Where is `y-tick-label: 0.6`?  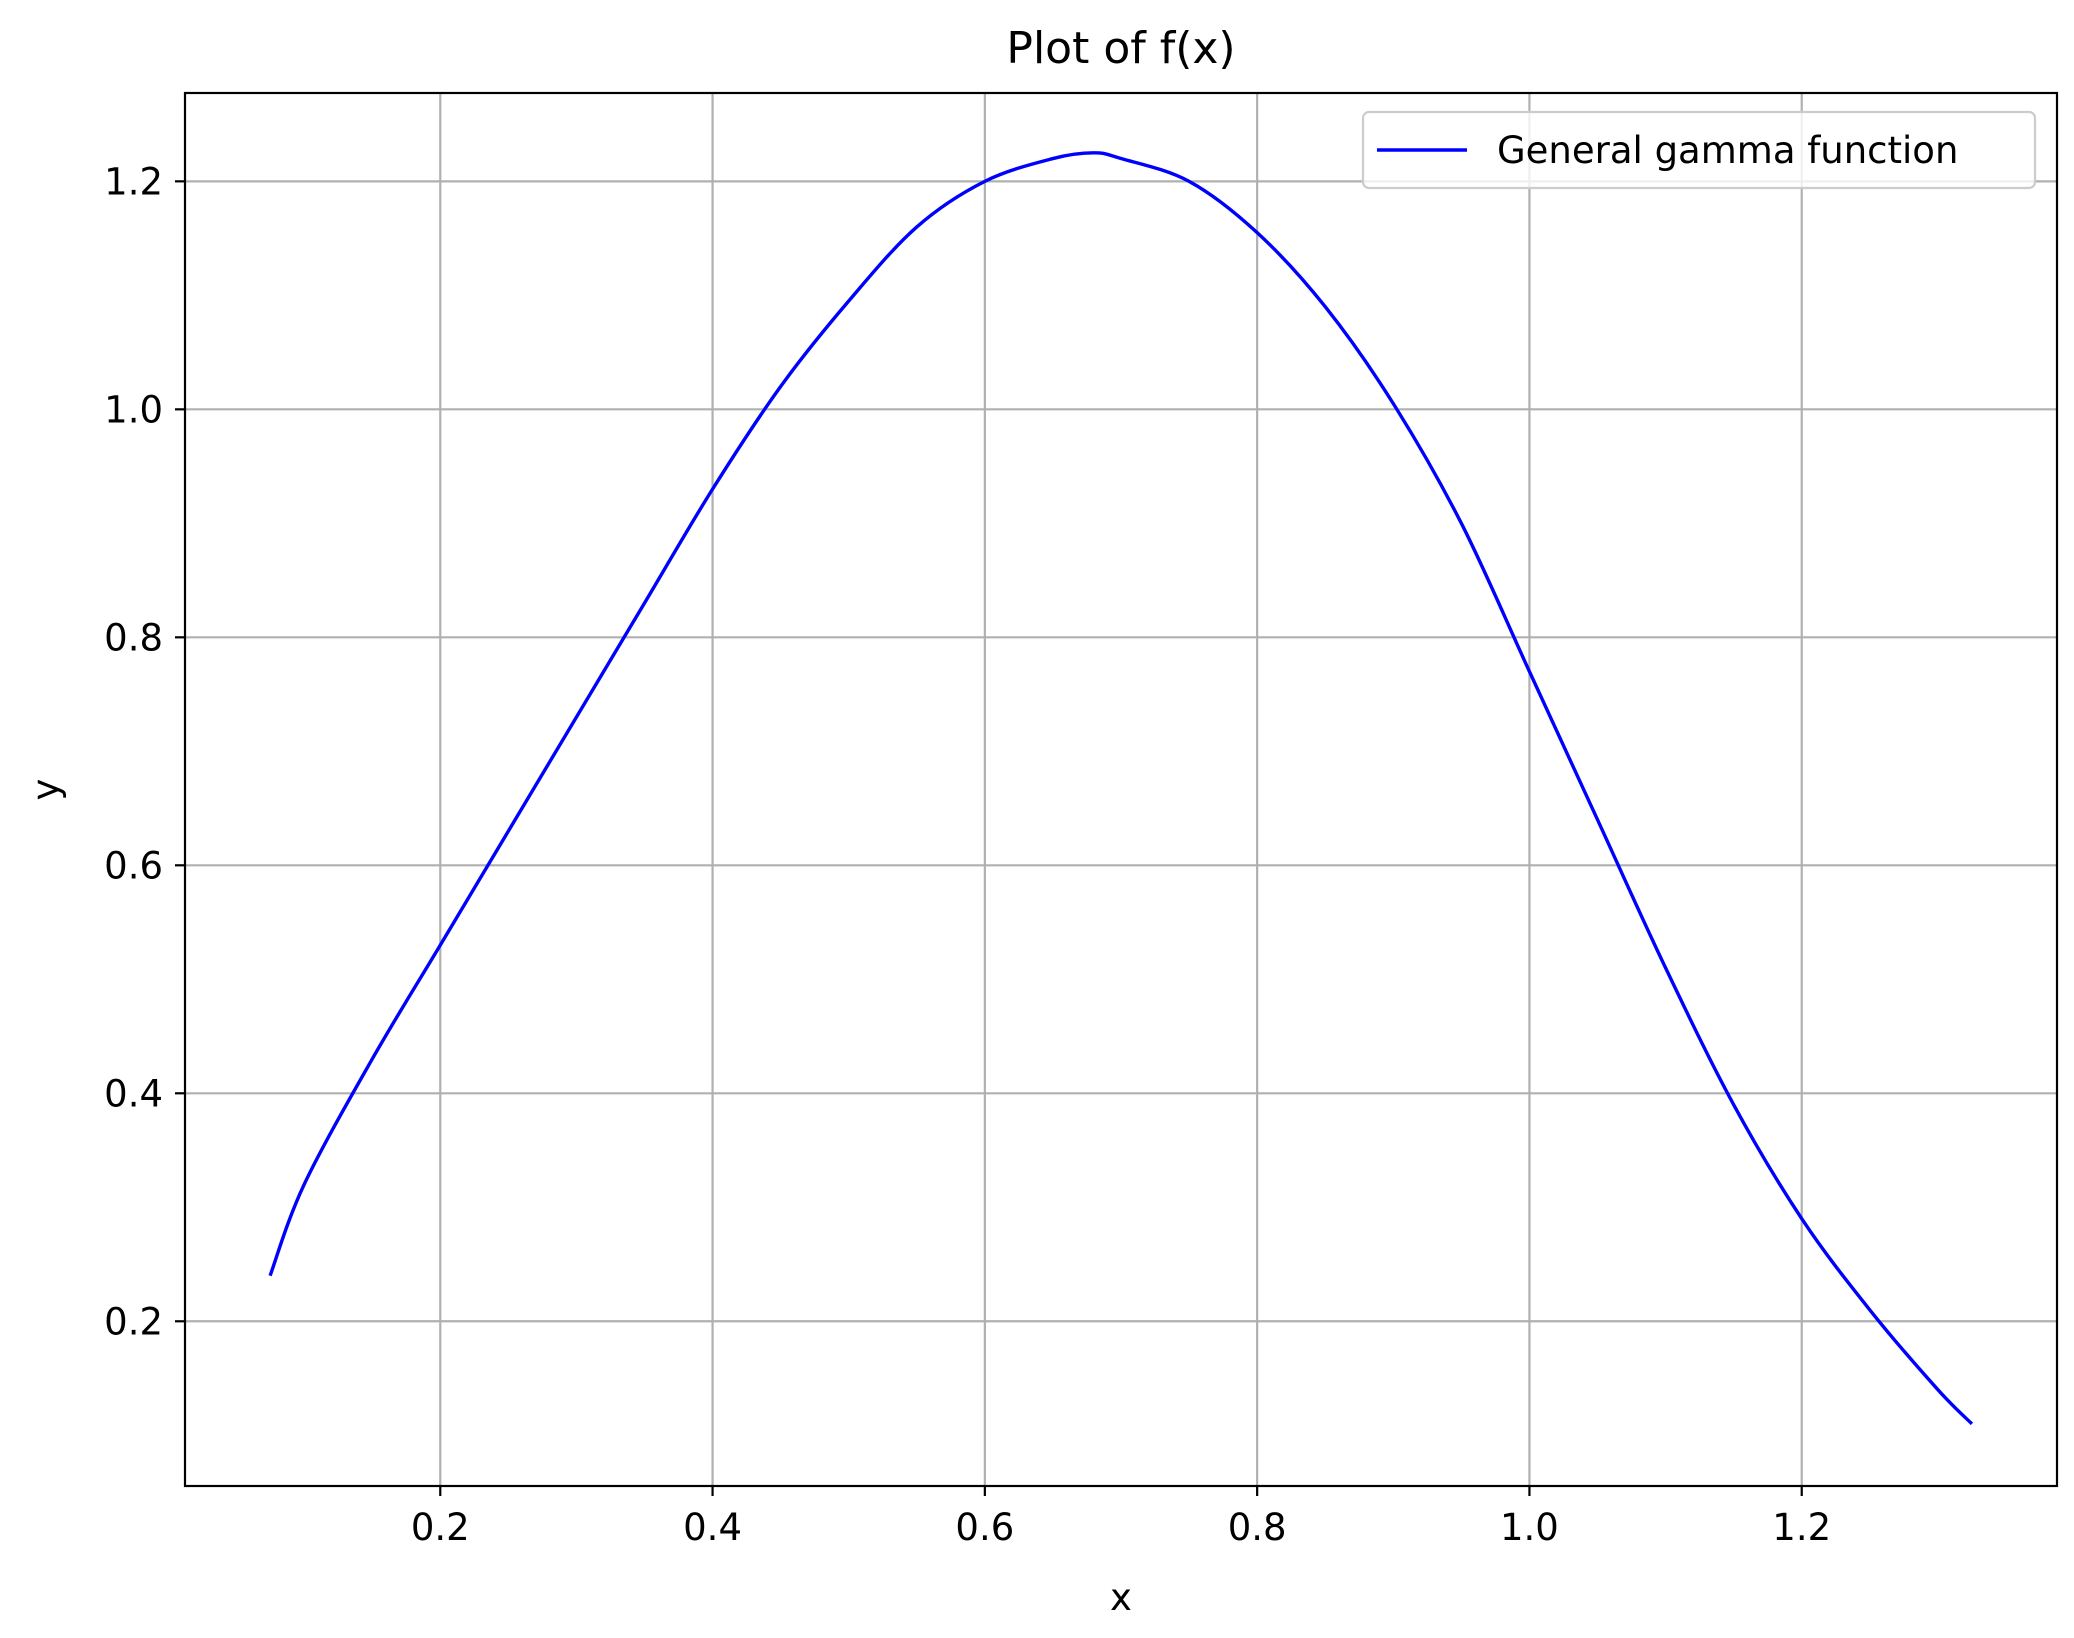
y-tick-label: 0.6 is located at coordinates (133, 865).